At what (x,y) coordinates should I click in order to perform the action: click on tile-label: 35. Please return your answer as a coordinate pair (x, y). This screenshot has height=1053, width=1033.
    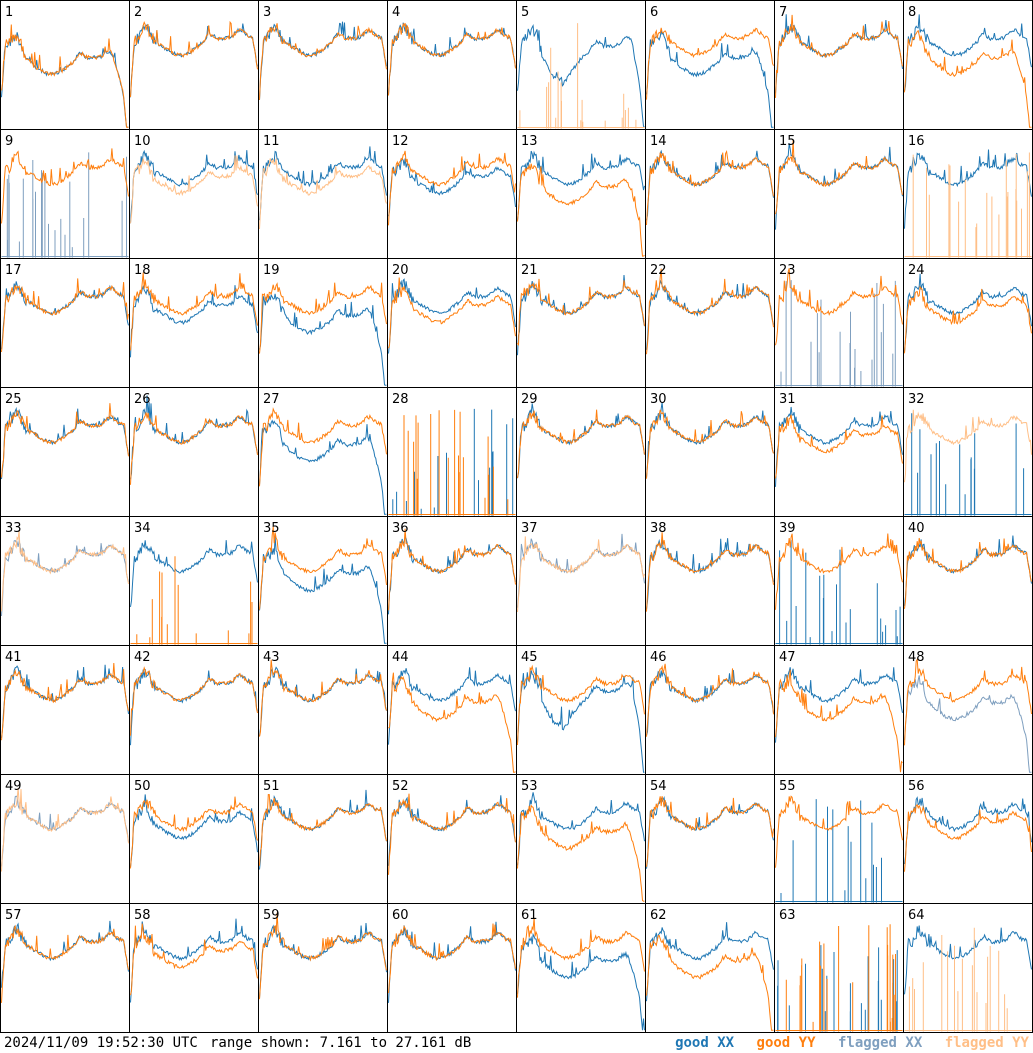
    Looking at the image, I should click on (271, 528).